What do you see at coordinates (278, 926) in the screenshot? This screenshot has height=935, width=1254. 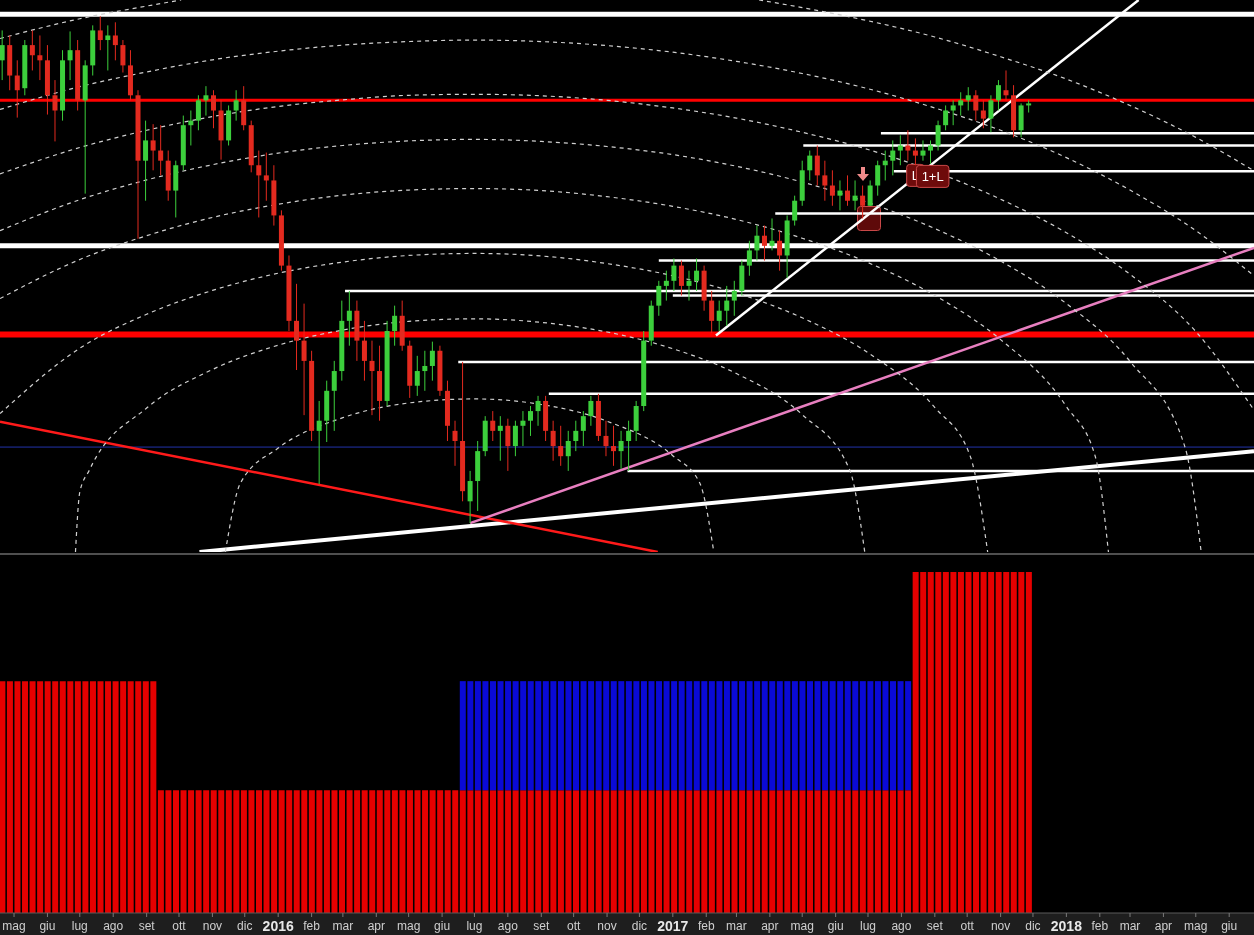 I see `x-tick-label: 2016` at bounding box center [278, 926].